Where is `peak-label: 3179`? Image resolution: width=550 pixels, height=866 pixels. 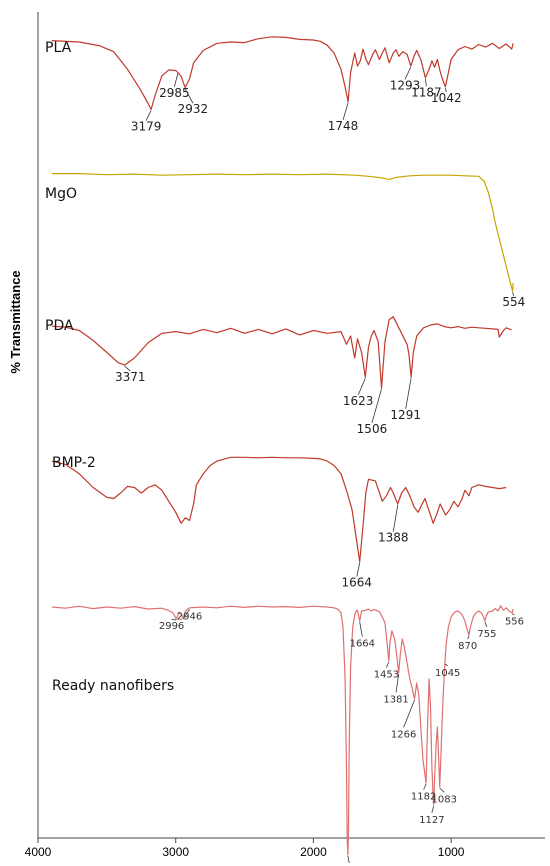 peak-label: 3179 is located at coordinates (146, 127).